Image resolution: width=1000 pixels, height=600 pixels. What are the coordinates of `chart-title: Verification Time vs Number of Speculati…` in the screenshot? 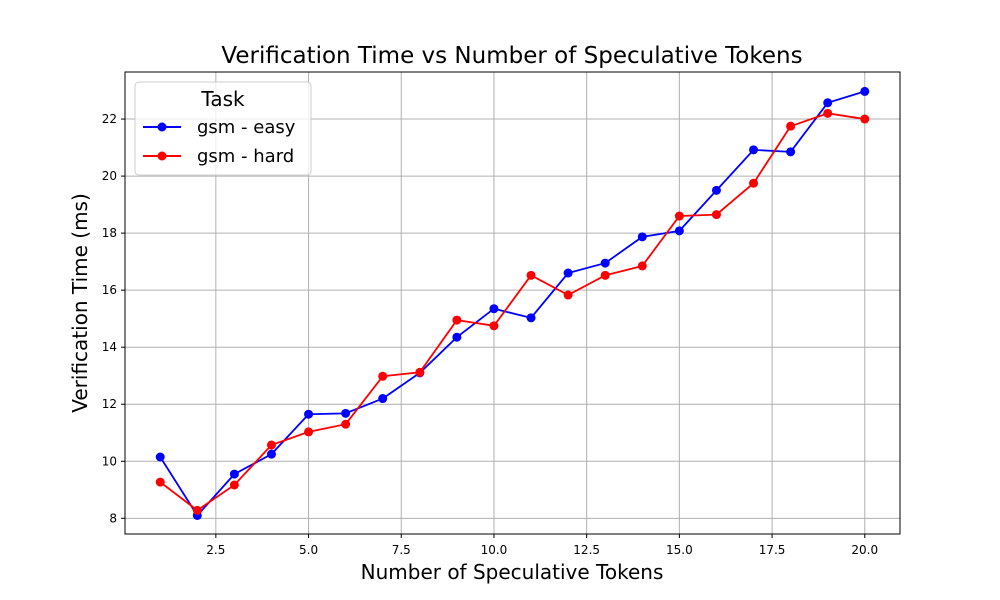 It's located at (511, 56).